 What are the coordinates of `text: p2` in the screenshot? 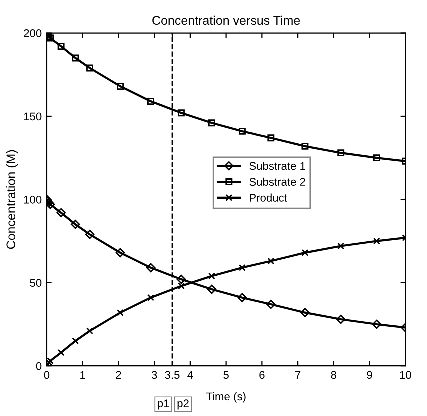 It's located at (183, 405).